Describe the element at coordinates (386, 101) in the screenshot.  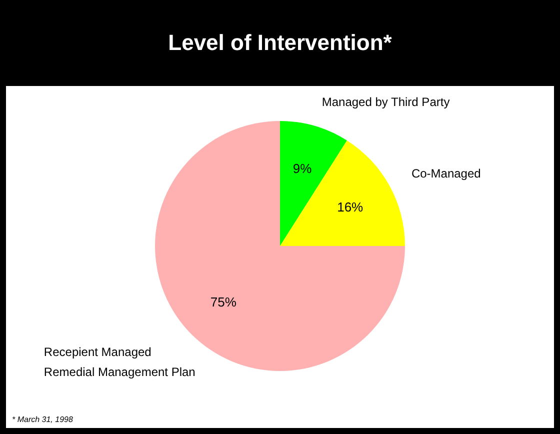
I see `slice-label: Managed by Third Party` at that location.